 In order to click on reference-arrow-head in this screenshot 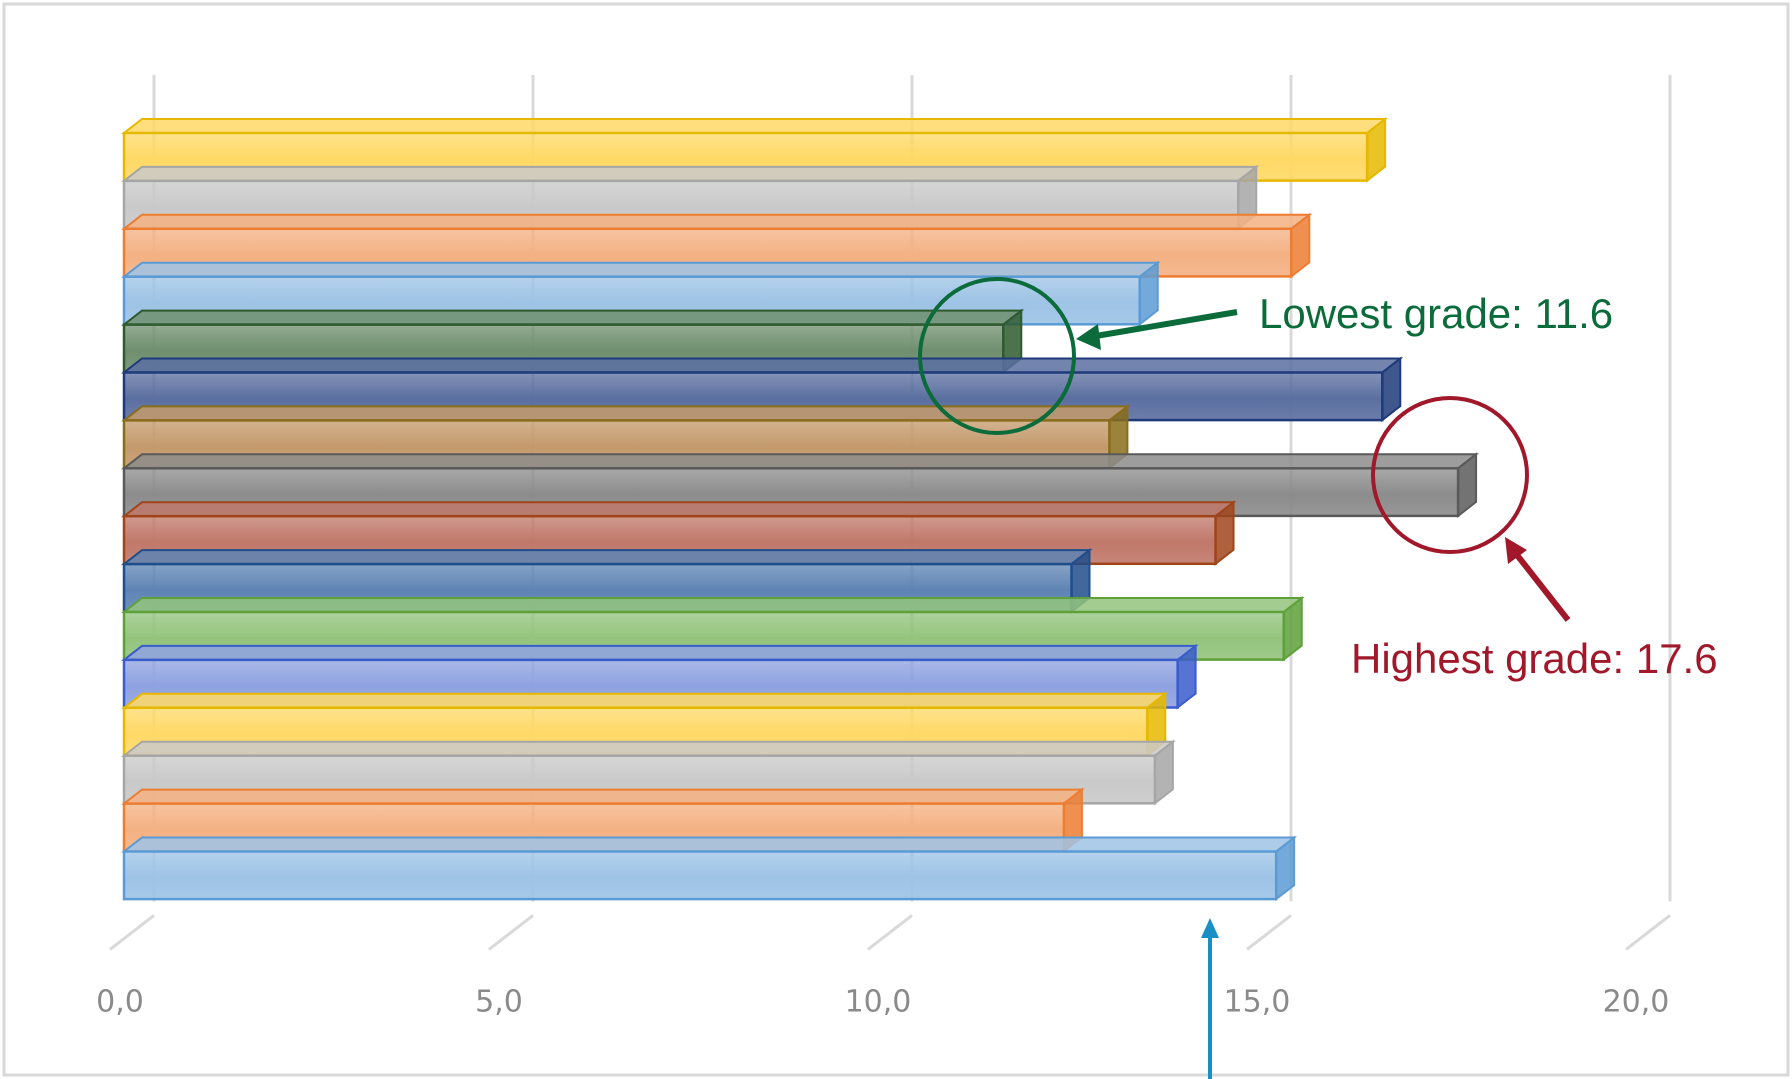, I will do `click(1210, 928)`.